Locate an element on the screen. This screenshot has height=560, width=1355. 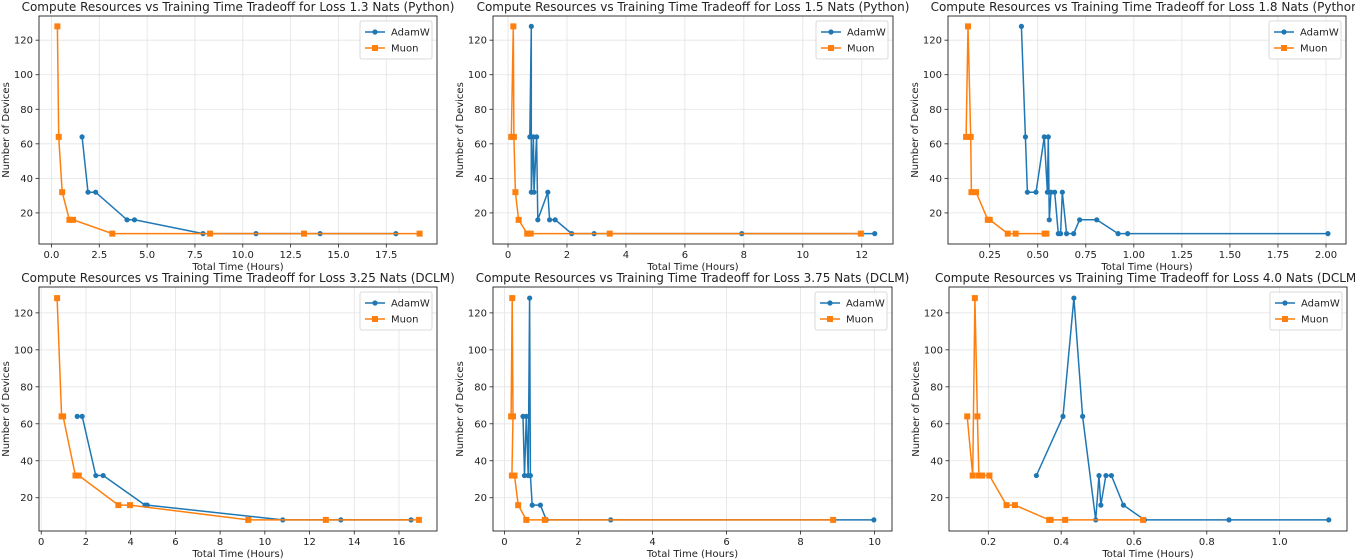
x-tick-label: 0.0 is located at coordinates (51, 255).